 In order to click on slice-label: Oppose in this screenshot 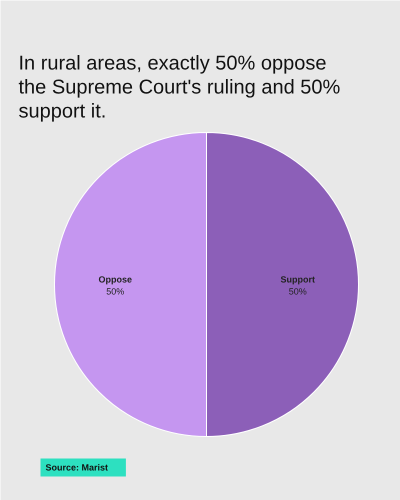, I will do `click(115, 279)`.